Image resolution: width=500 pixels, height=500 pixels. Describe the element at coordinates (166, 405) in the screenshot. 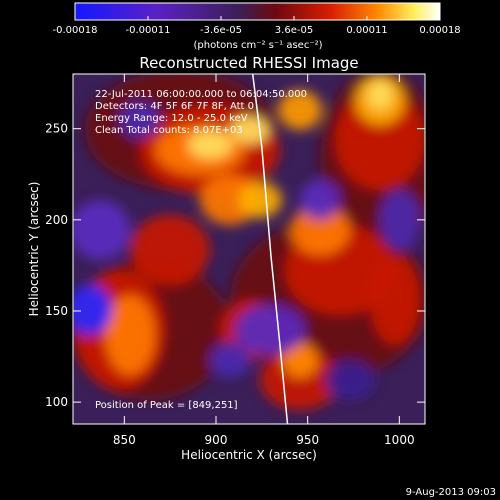

I see `peak-position-label: Position of Peak = [849,251]` at that location.